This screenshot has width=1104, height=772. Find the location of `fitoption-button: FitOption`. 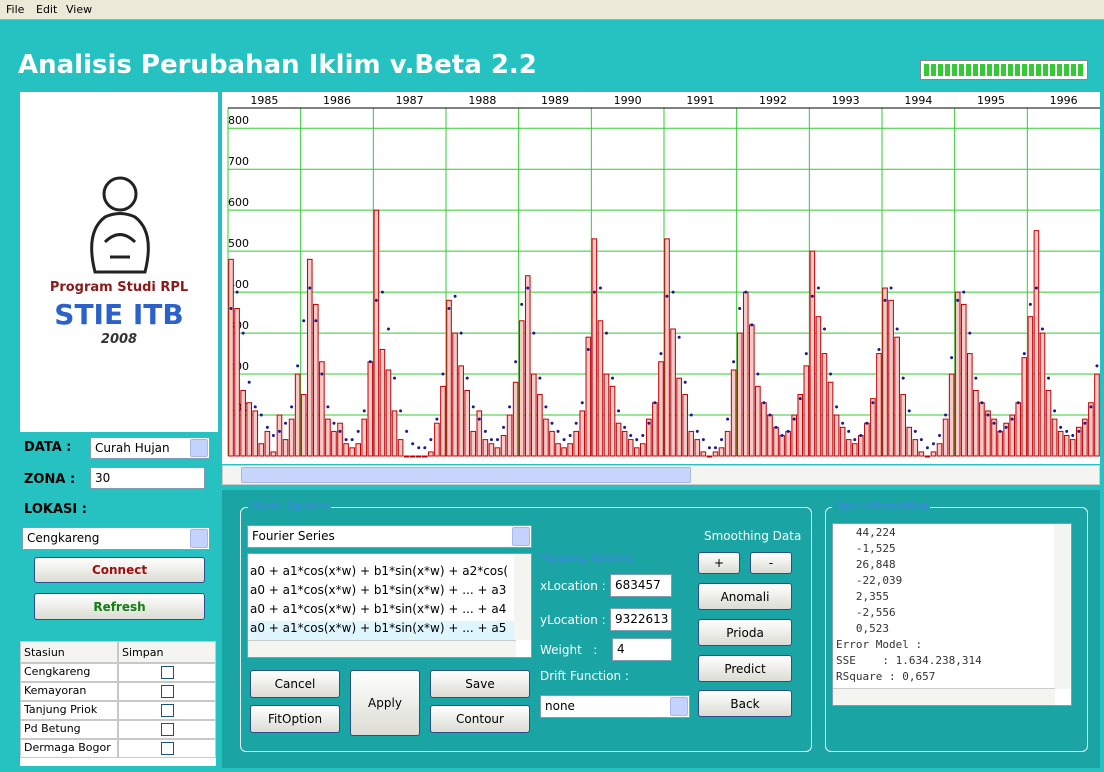

fitoption-button: FitOption is located at coordinates (295, 719).